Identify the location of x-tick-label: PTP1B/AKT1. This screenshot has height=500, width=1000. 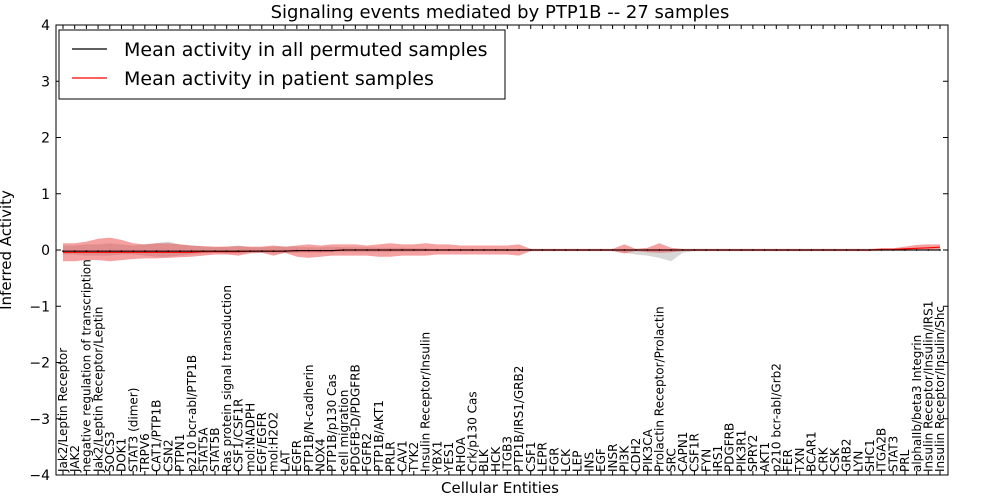
(379, 436).